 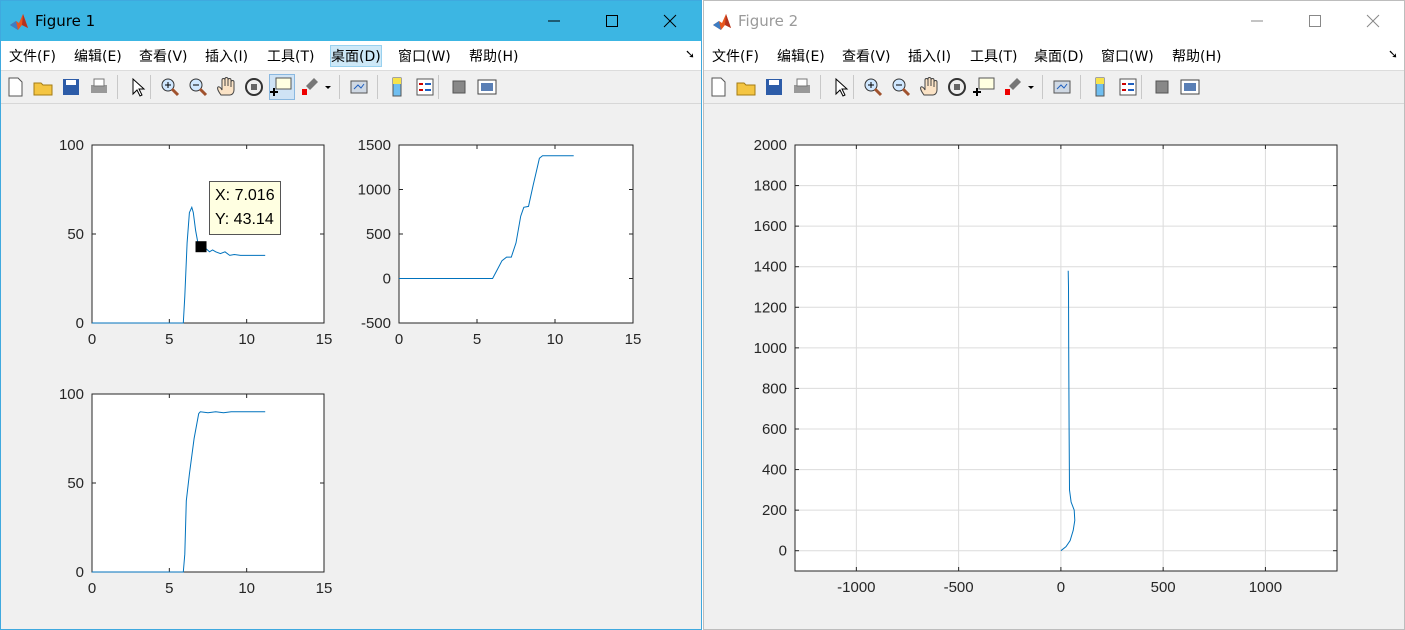 What do you see at coordinates (246, 588) in the screenshot?
I see `x-tick-label: 10` at bounding box center [246, 588].